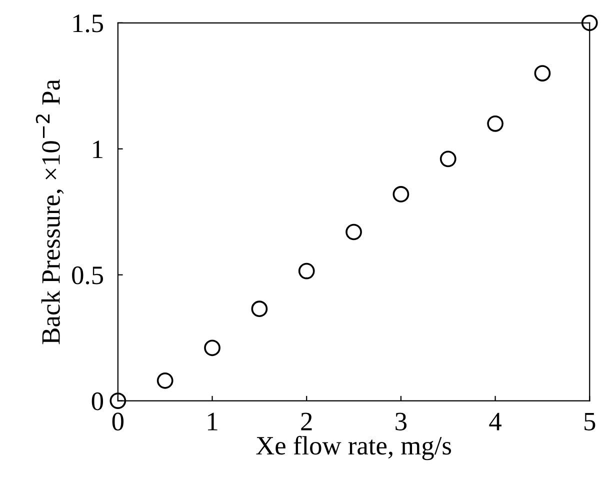 The height and width of the screenshot is (487, 611). What do you see at coordinates (50, 211) in the screenshot?
I see `y-axis-title: Back Pressure, ×10$^{−2}$ Pa` at bounding box center [50, 211].